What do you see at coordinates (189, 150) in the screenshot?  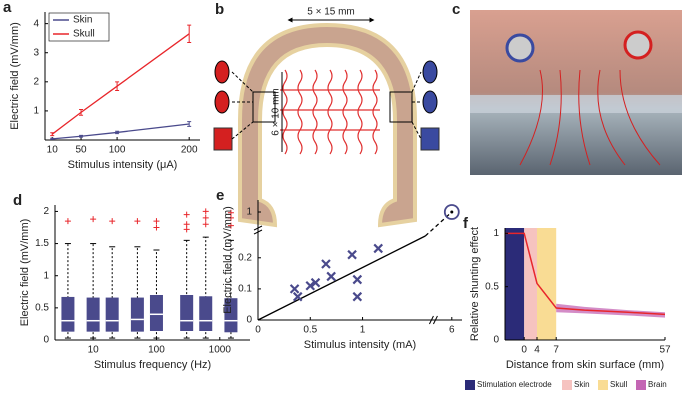 I see `x-tick-label: 200` at bounding box center [189, 150].